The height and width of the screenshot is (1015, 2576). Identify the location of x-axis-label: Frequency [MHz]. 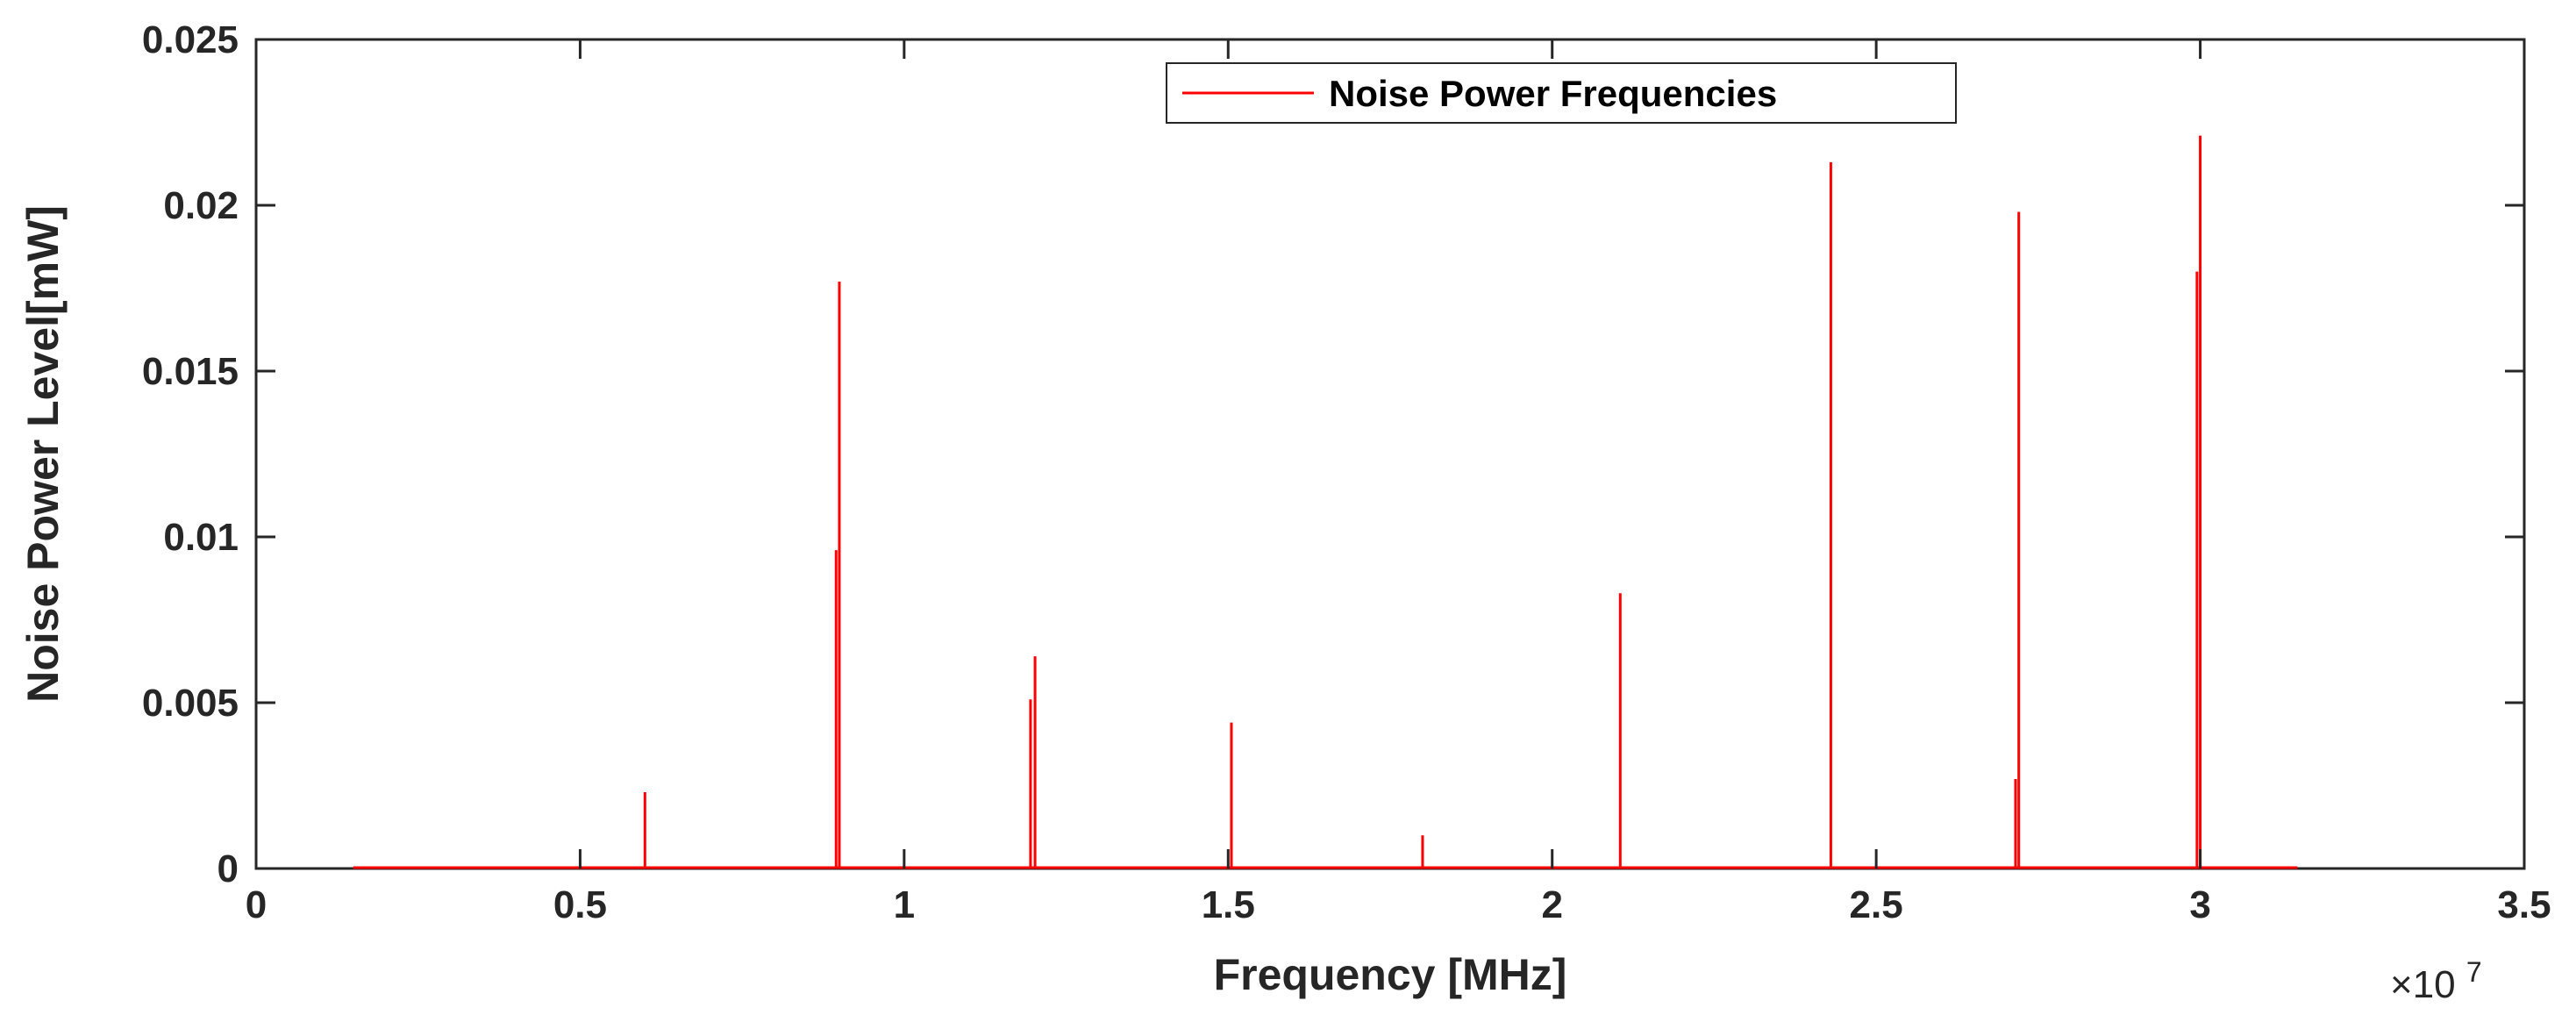
(1391, 974).